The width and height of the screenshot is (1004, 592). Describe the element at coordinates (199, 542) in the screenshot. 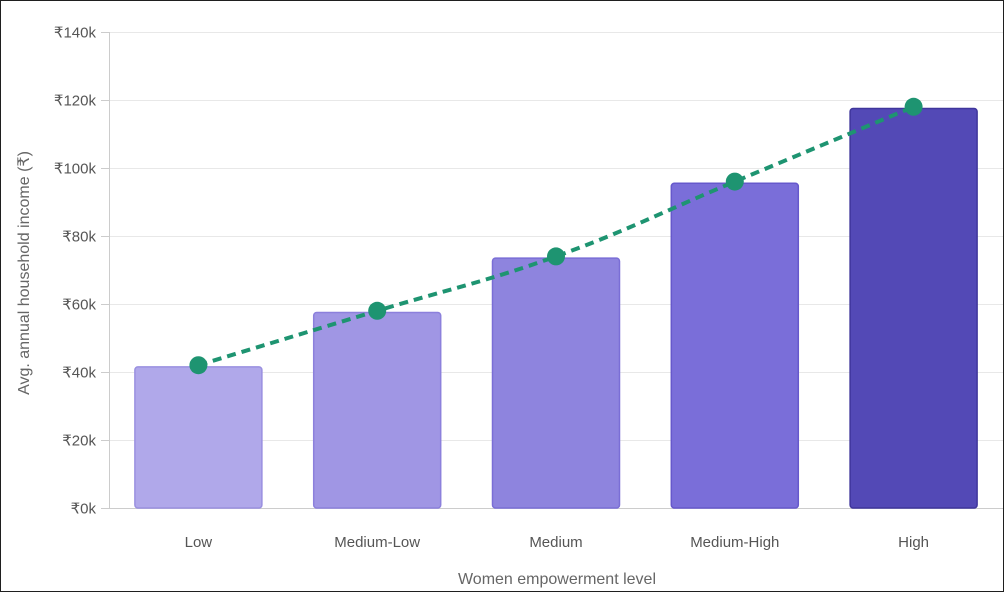

I see `x-tick-label: Low` at that location.